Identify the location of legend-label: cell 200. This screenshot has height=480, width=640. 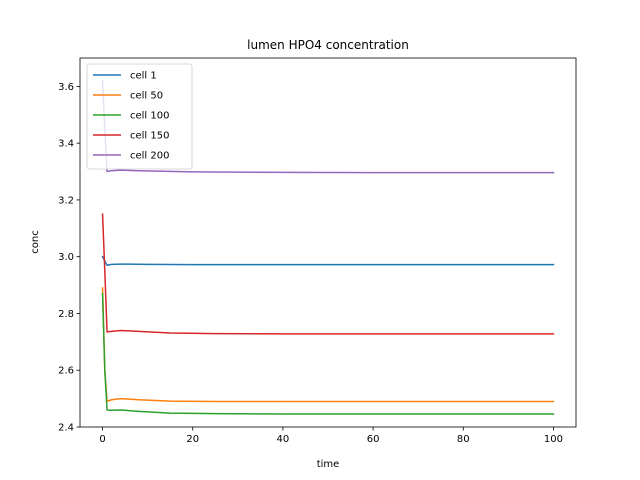
(149, 156).